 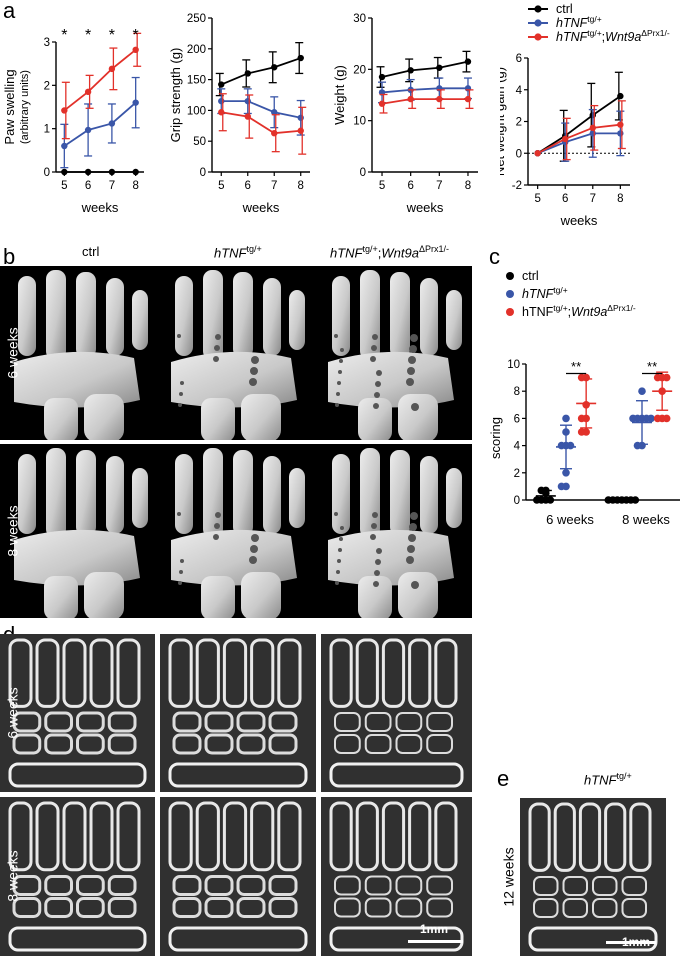 I want to click on panel-b-row-6w: 6 weeks, so click(x=13, y=353).